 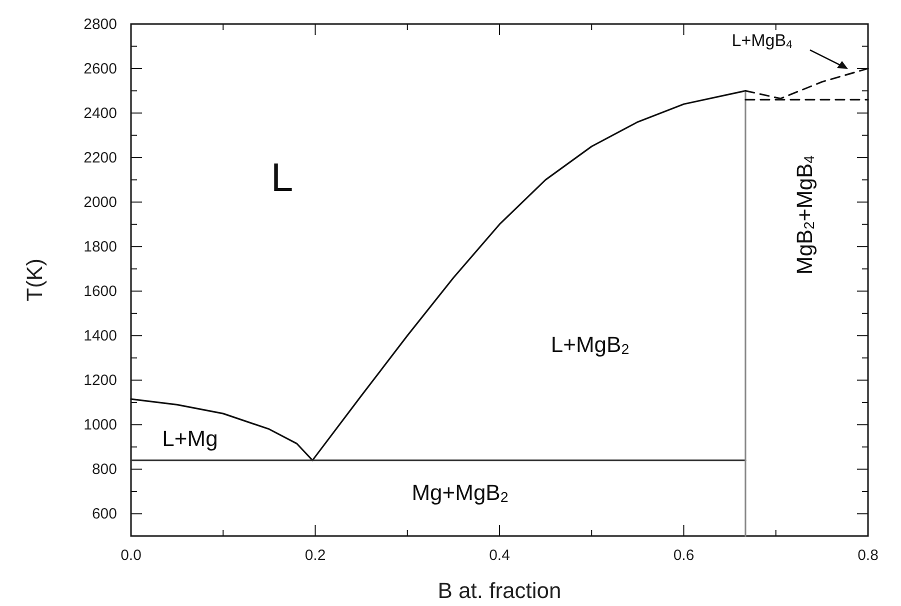 What do you see at coordinates (131, 555) in the screenshot?
I see `x-tick-label: 0.0` at bounding box center [131, 555].